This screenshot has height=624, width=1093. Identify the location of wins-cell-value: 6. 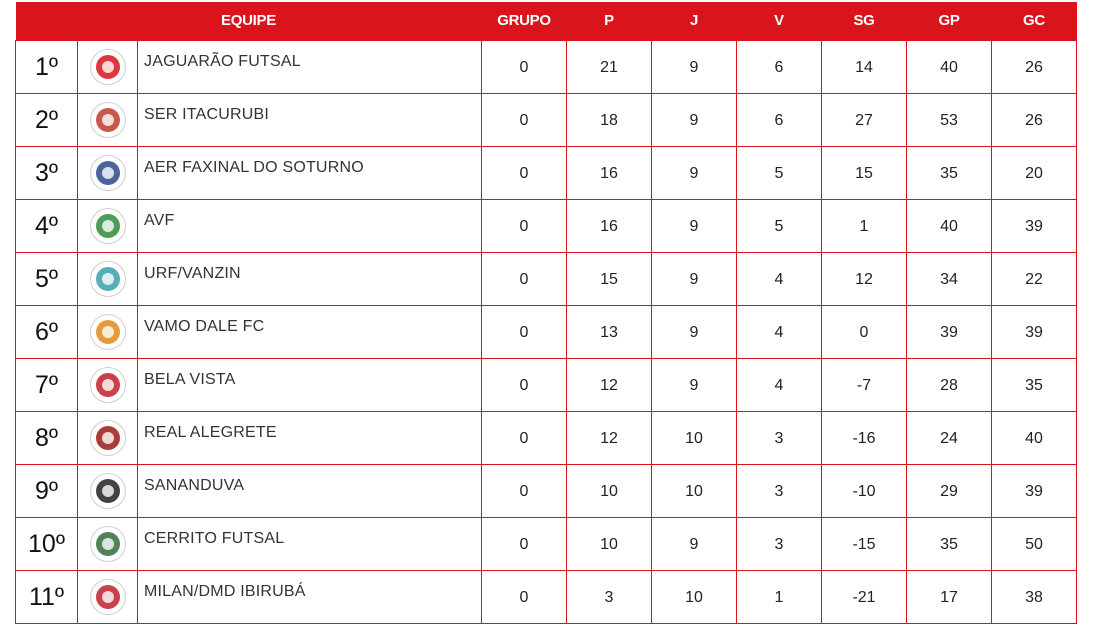
(779, 67).